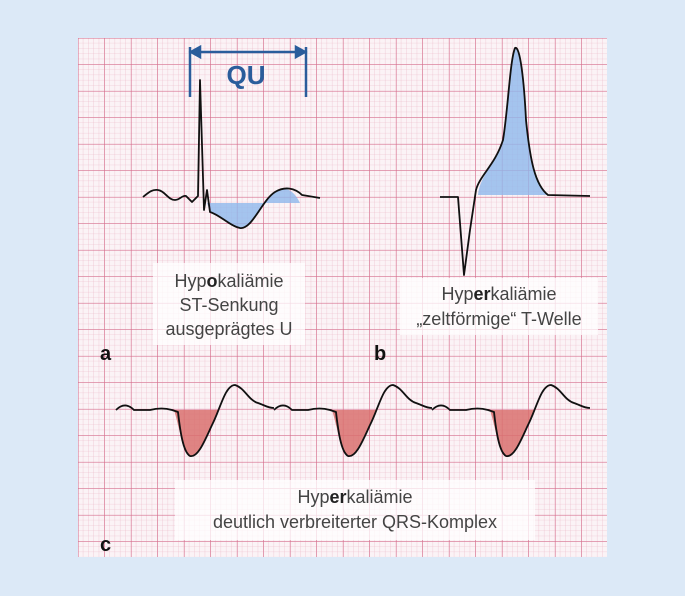 This screenshot has width=685, height=596. I want to click on caption-line: „zeltförmige“ T-Welle, so click(498, 319).